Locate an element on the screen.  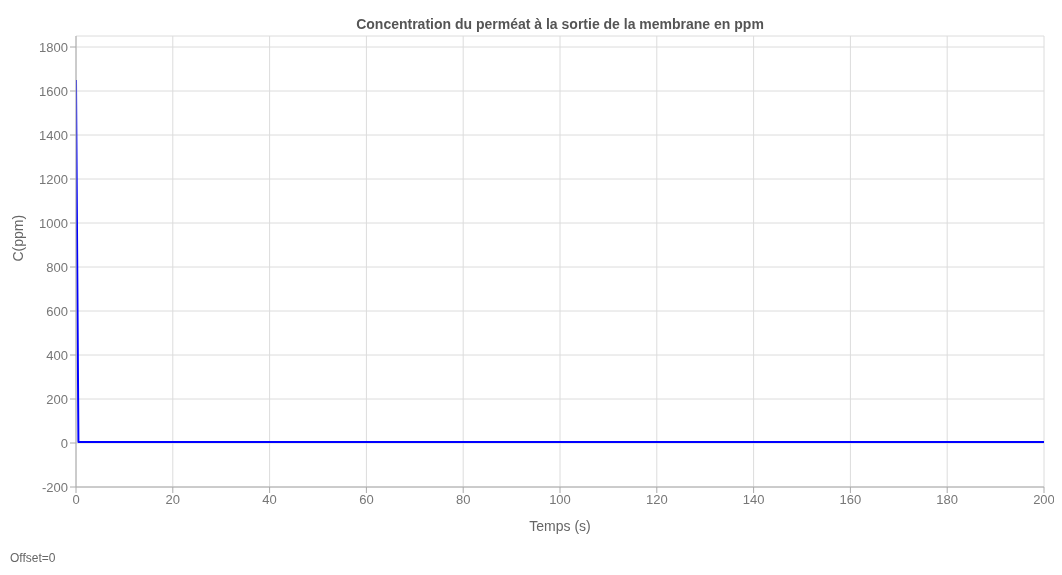
x-tick-label: 60 is located at coordinates (366, 500).